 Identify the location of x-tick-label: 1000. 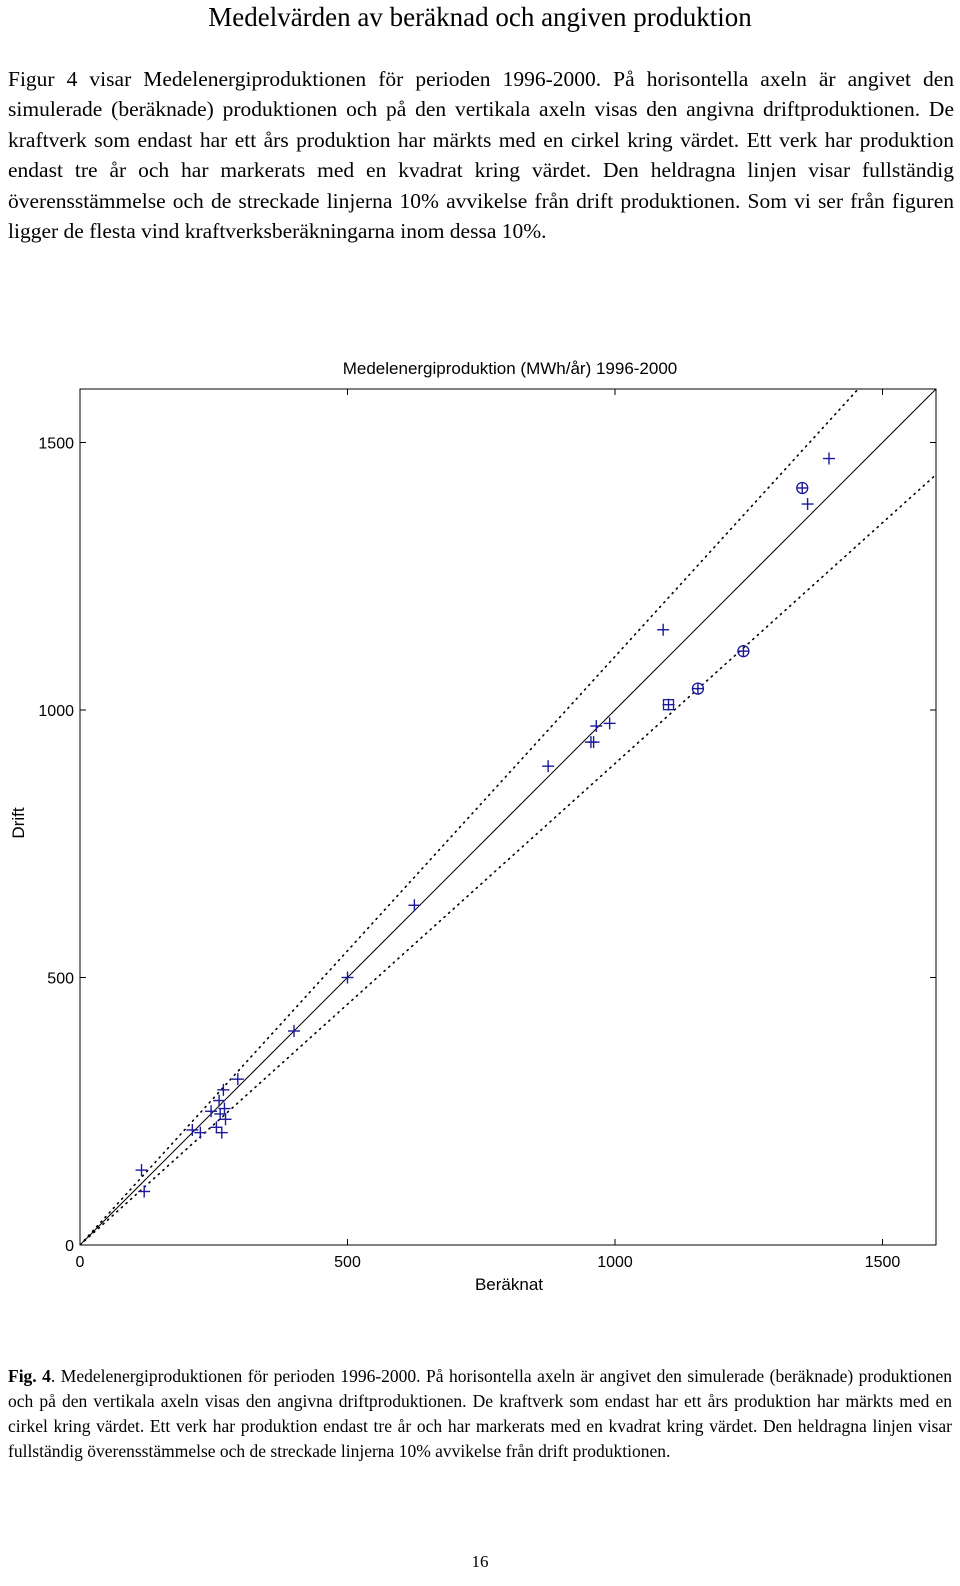
(615, 1262).